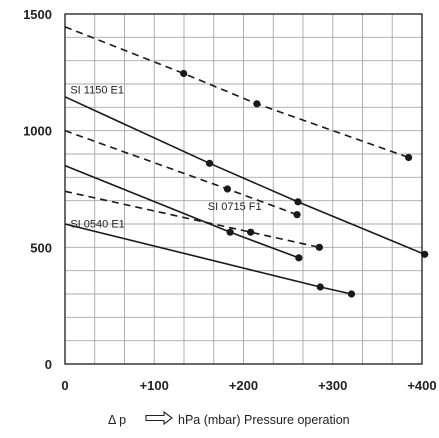 This screenshot has width=439, height=438. What do you see at coordinates (37, 131) in the screenshot?
I see `y-tick-label: 1000` at bounding box center [37, 131].